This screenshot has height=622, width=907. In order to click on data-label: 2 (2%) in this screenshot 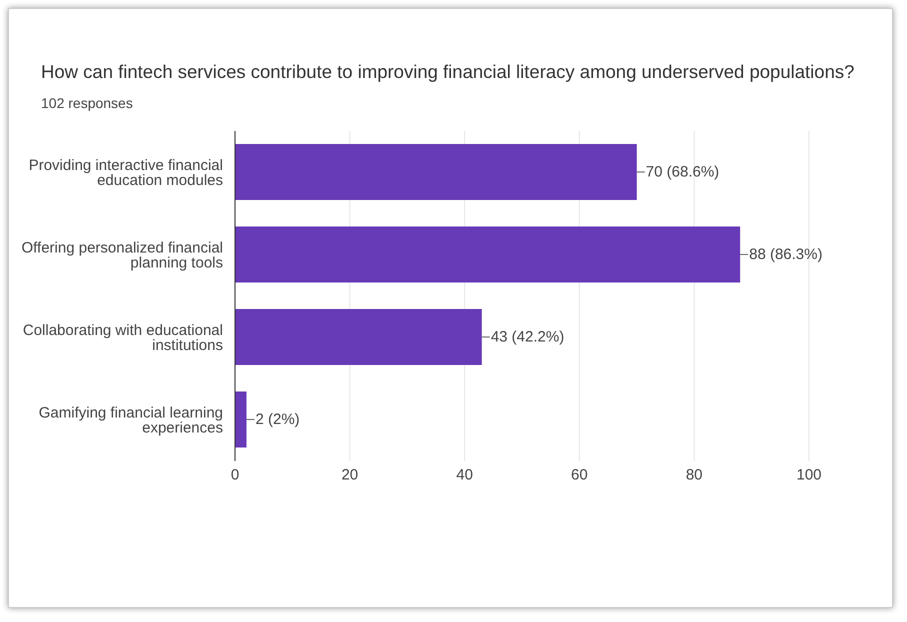, I will do `click(277, 419)`.